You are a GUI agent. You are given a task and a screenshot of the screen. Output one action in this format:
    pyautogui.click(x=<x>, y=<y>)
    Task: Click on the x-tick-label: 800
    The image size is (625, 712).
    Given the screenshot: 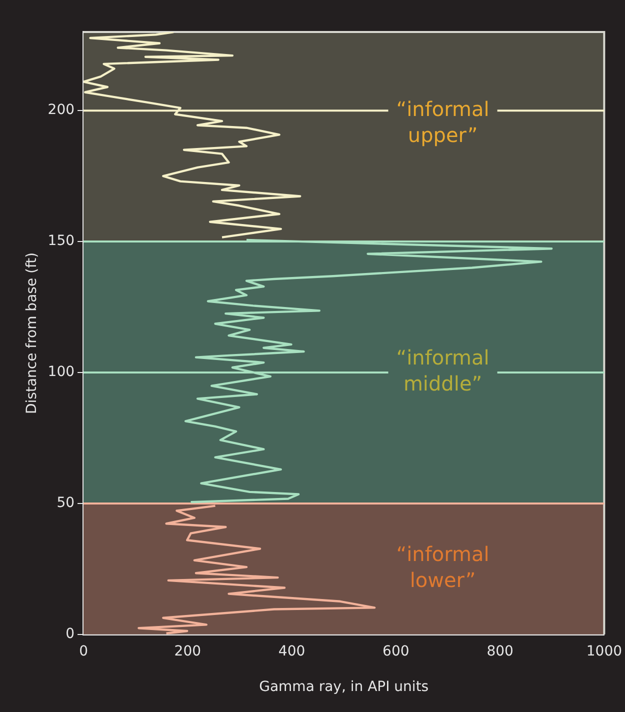 What is the action you would take?
    pyautogui.click(x=500, y=651)
    